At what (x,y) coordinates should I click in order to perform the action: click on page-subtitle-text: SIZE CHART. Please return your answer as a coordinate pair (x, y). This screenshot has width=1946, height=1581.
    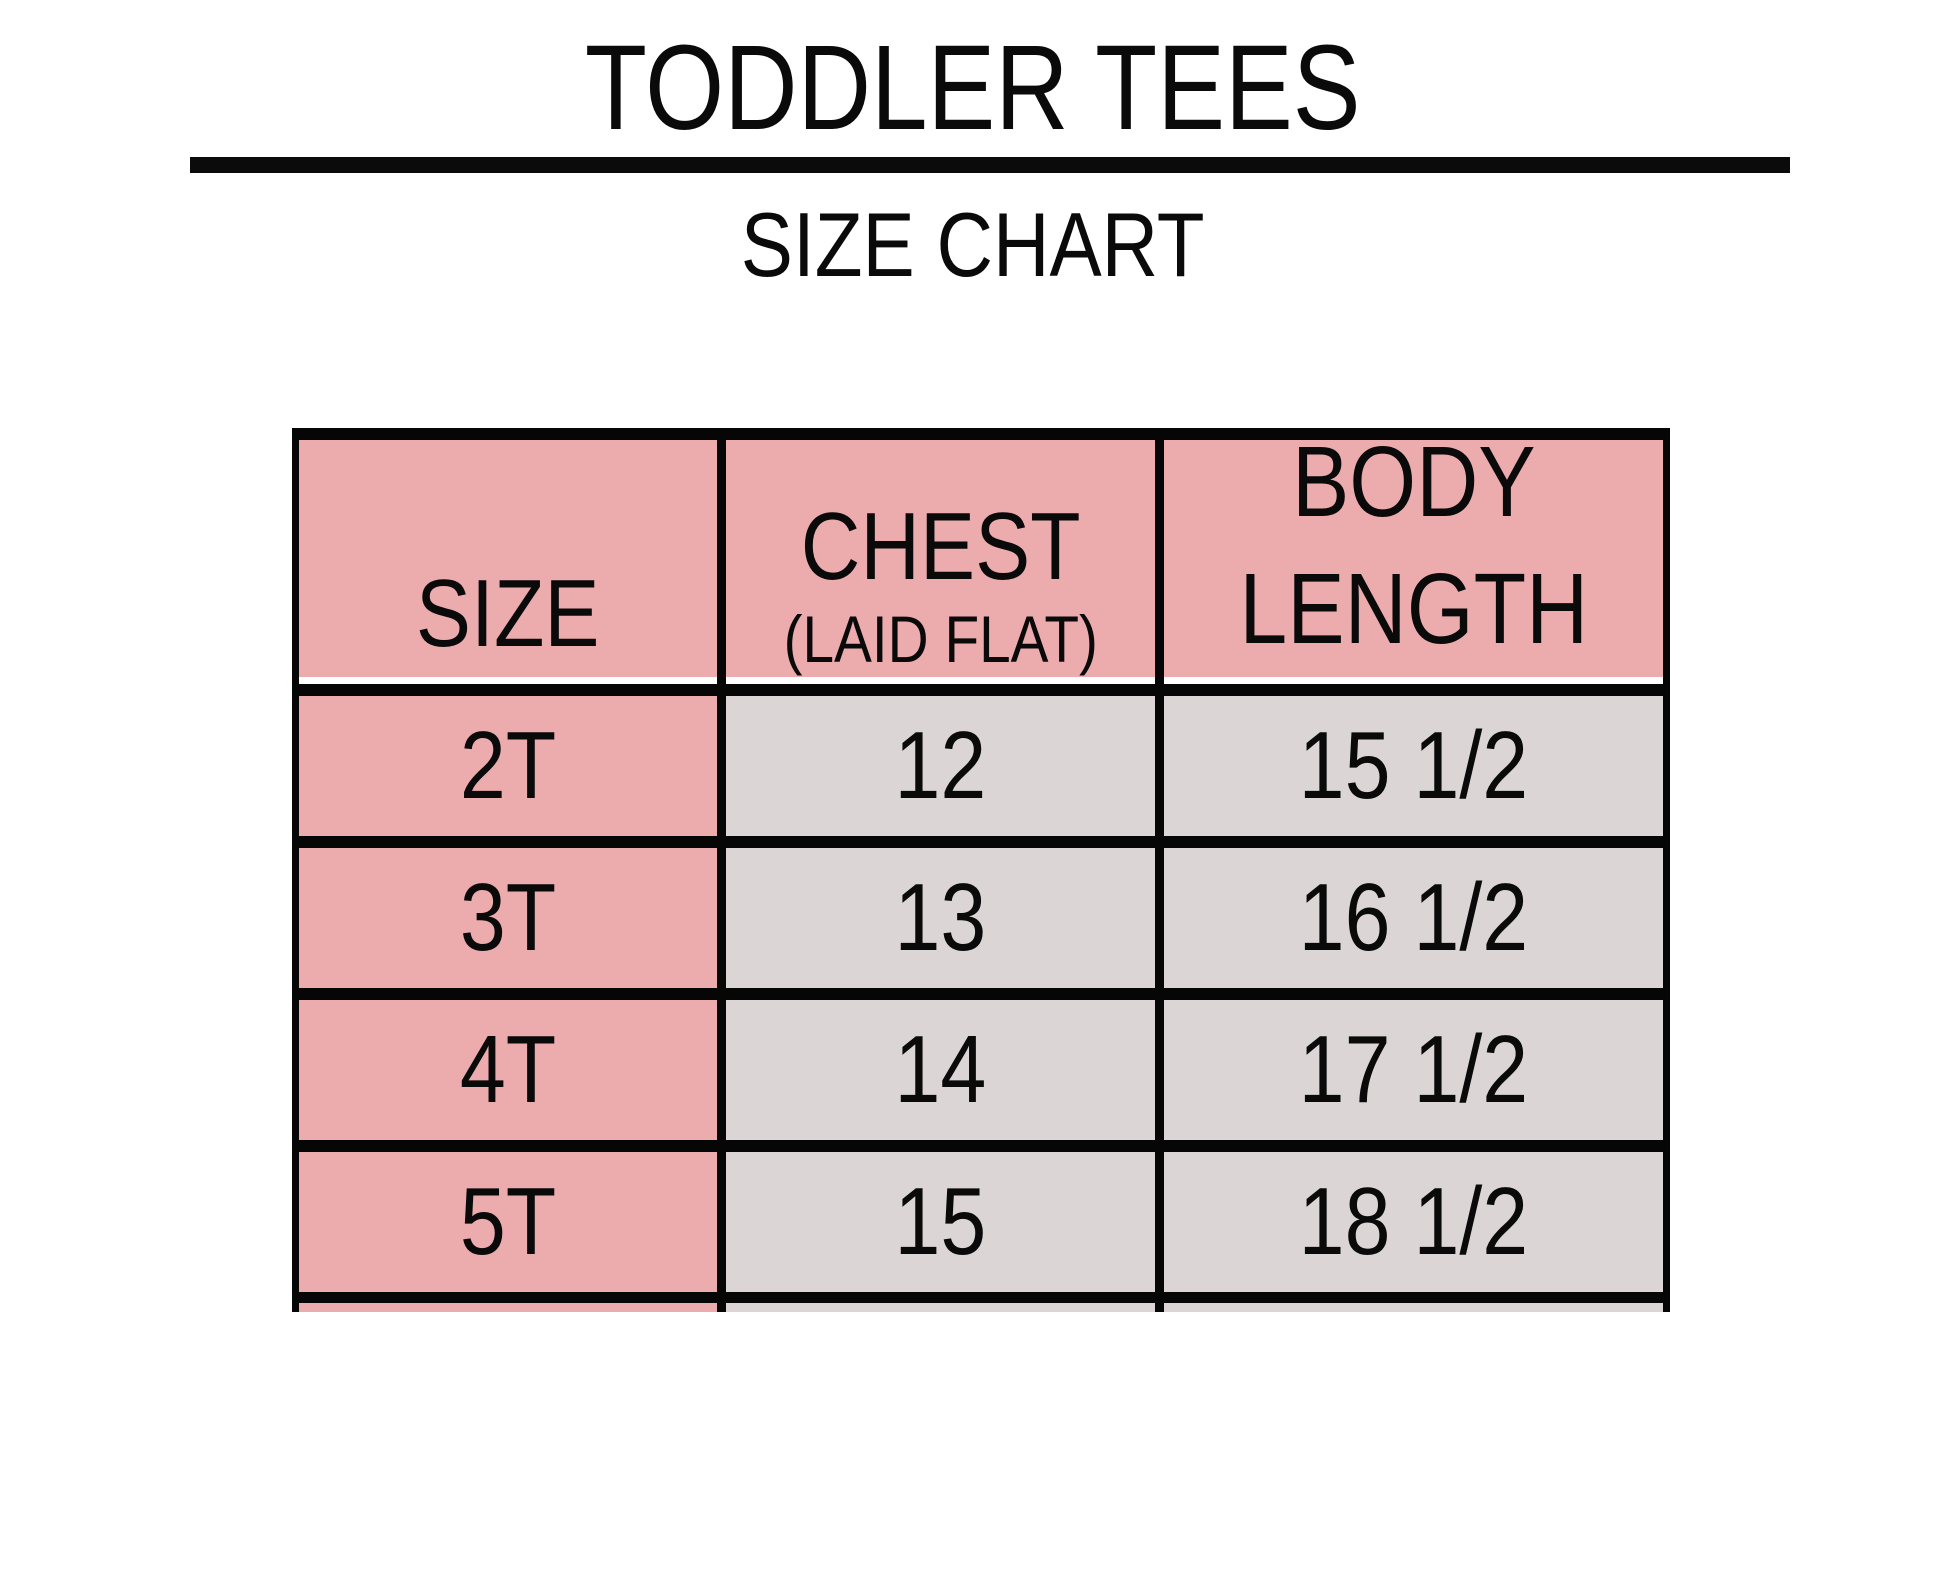
    Looking at the image, I should click on (973, 245).